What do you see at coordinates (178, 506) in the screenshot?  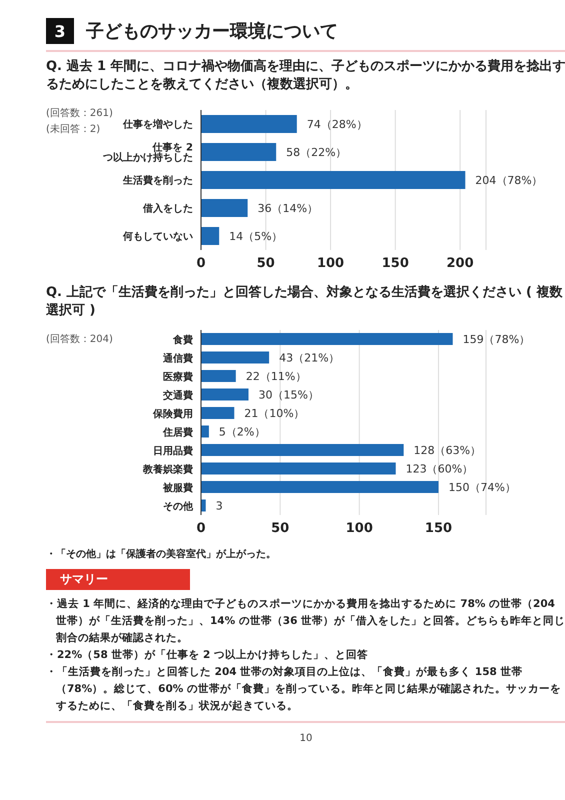 I see `y-tick-label: その他` at bounding box center [178, 506].